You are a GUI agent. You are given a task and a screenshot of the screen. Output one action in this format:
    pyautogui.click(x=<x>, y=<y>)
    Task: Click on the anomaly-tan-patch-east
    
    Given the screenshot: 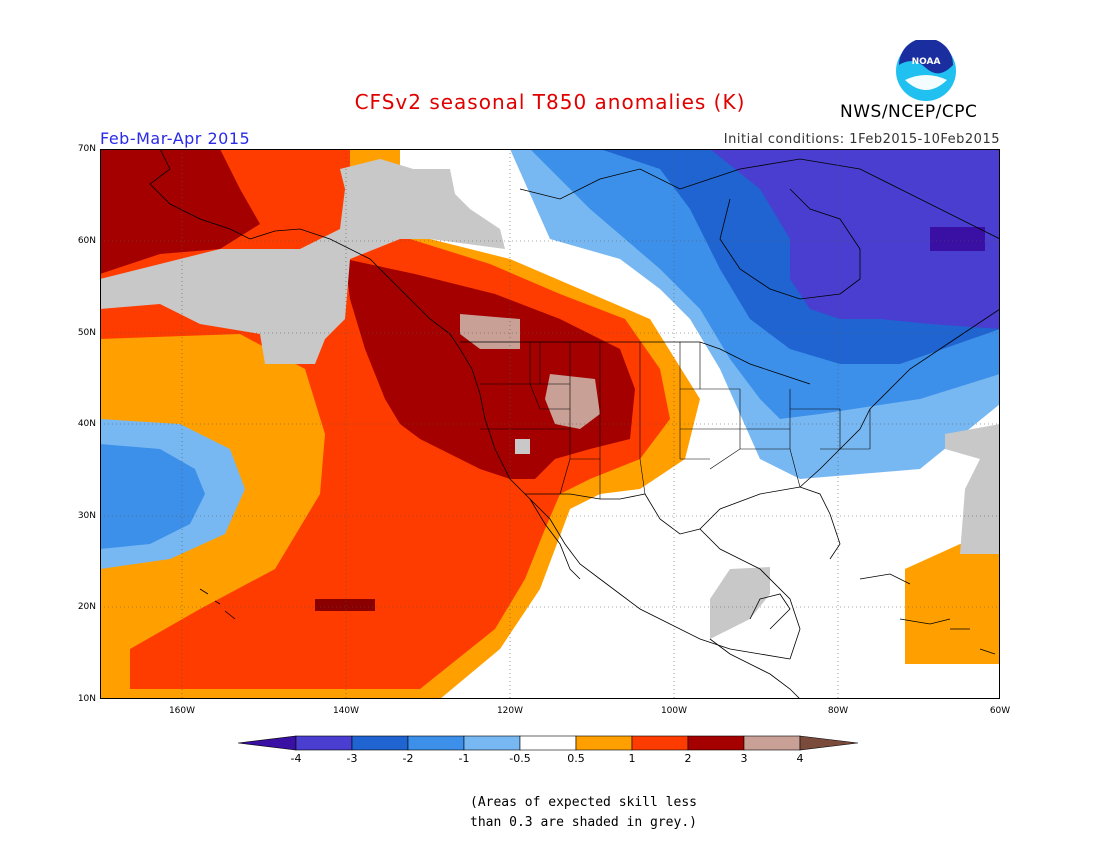 What is the action you would take?
    pyautogui.click(x=572, y=401)
    